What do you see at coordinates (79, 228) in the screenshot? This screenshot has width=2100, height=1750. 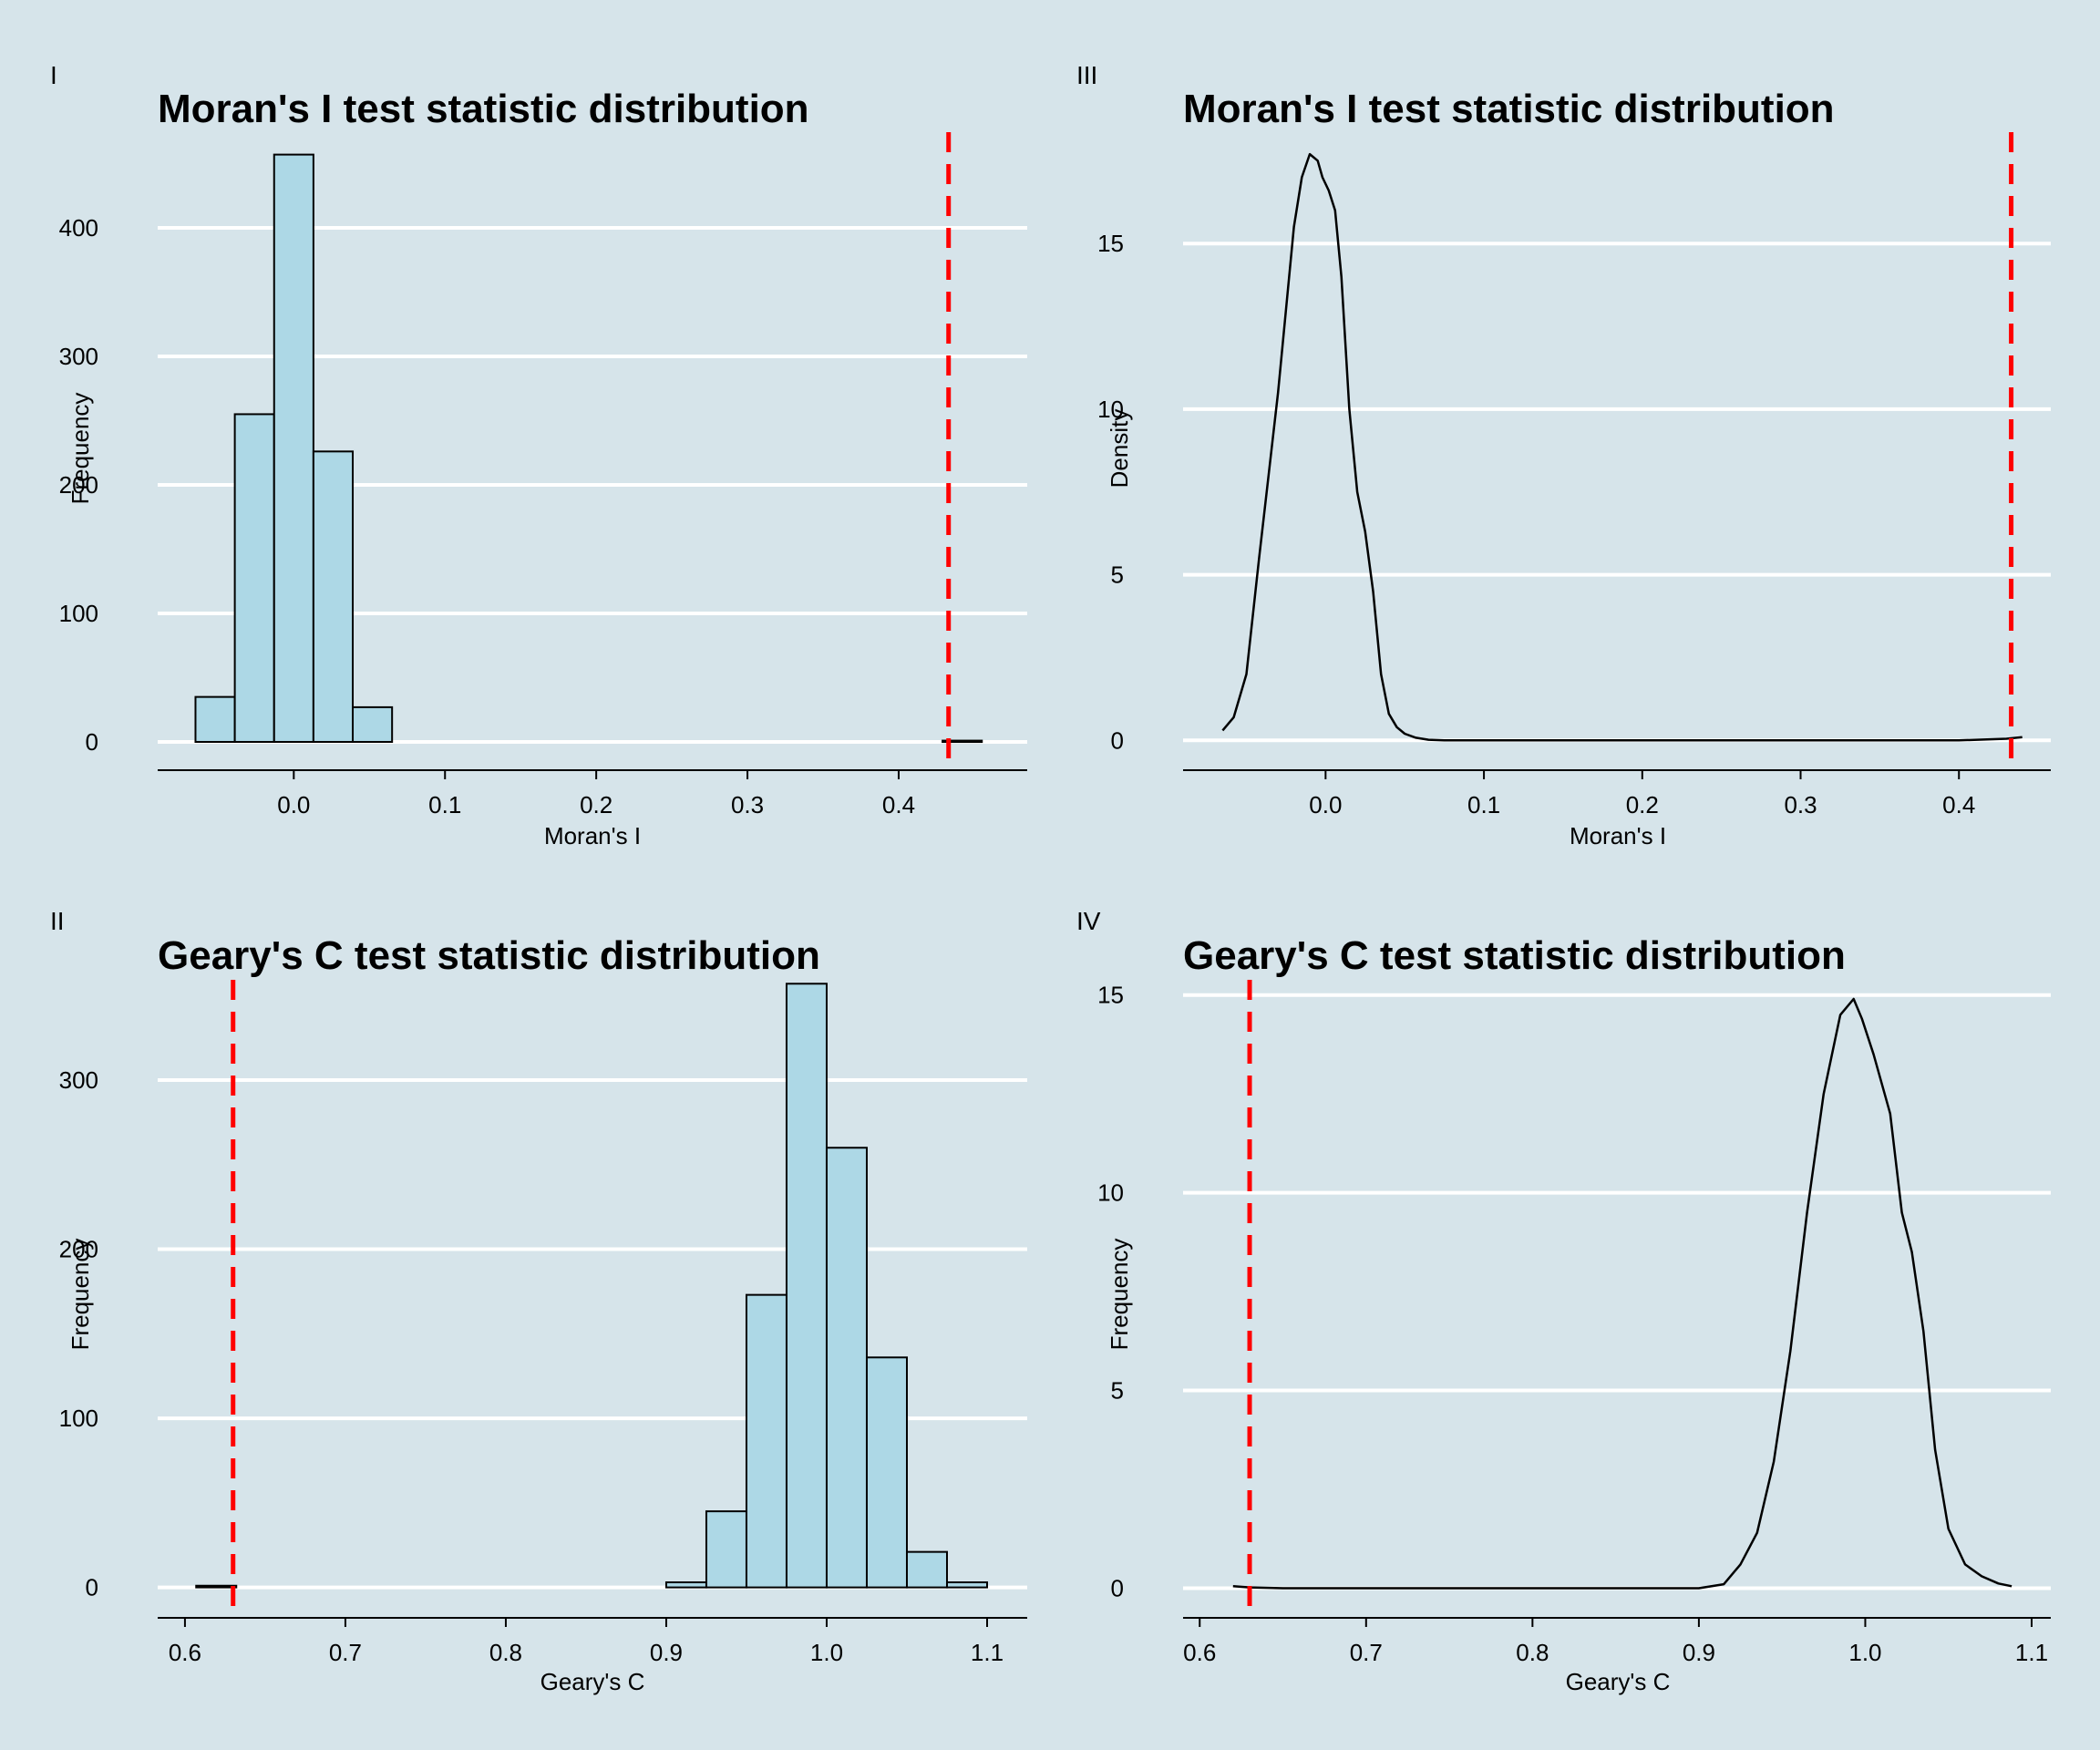 I see `y-tick-label: 400` at bounding box center [79, 228].